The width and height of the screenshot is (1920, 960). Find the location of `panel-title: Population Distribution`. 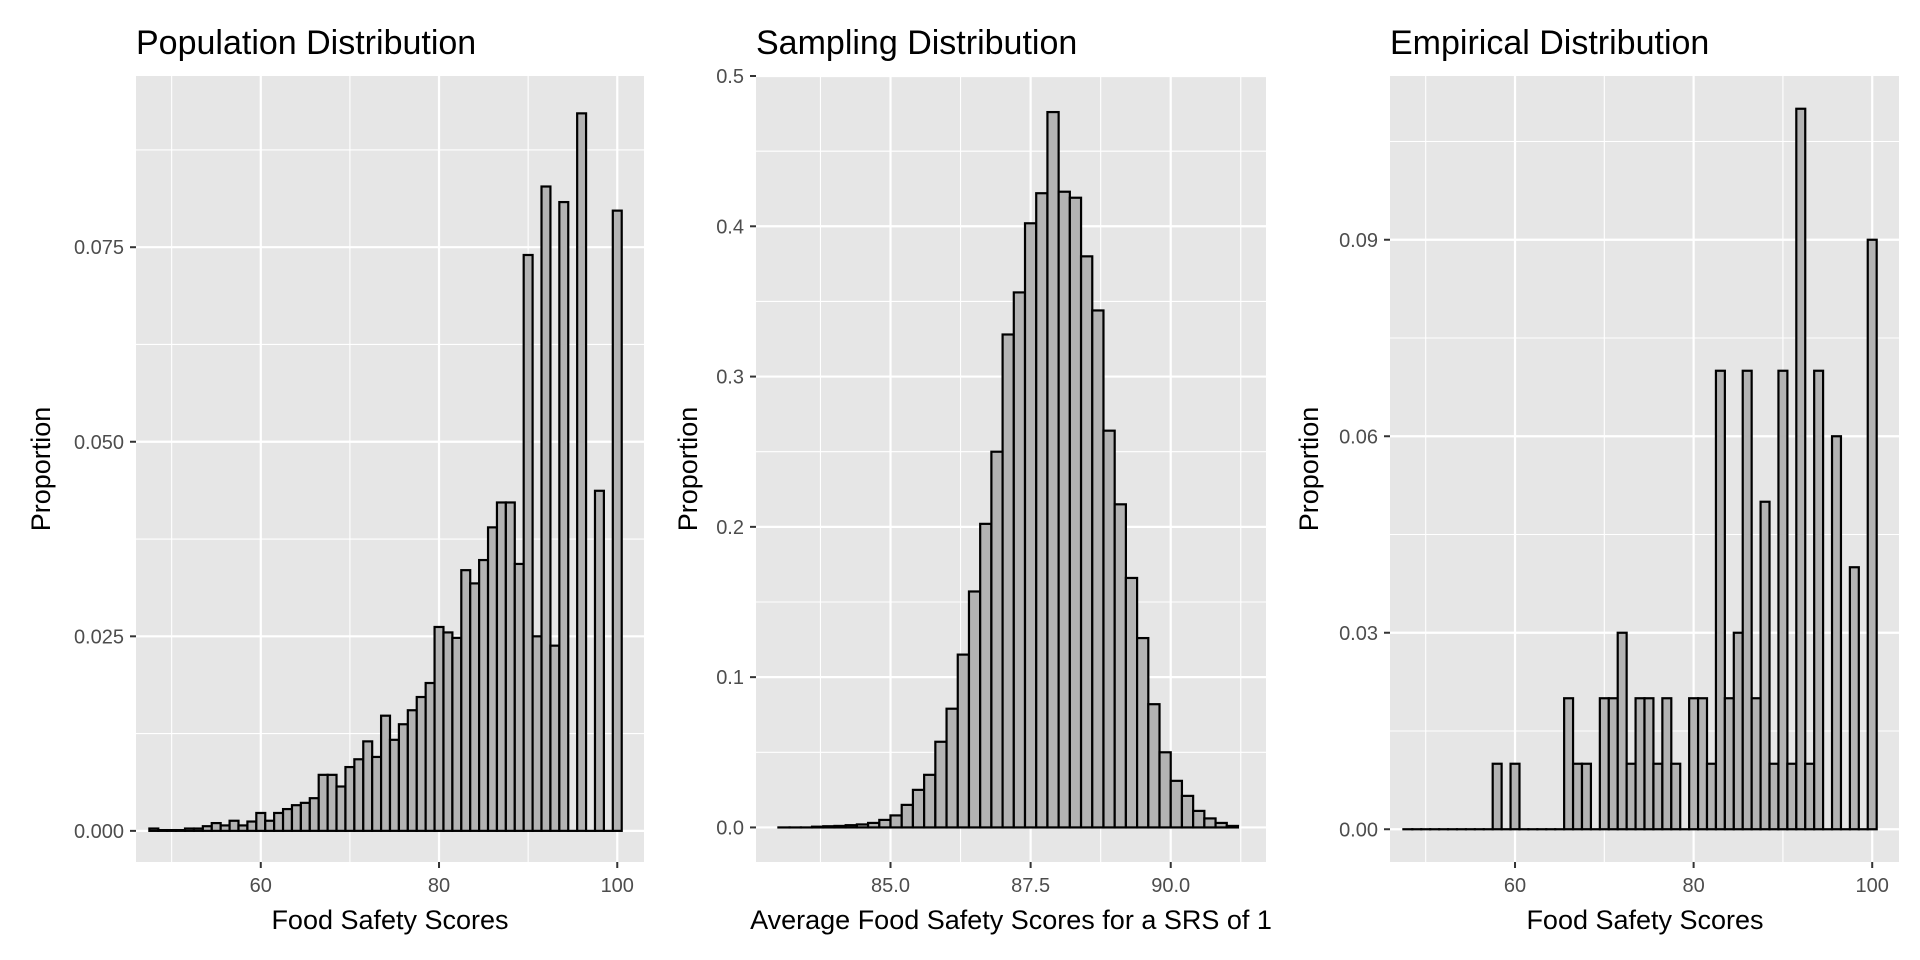

panel-title: Population Distribution is located at coordinates (306, 43).